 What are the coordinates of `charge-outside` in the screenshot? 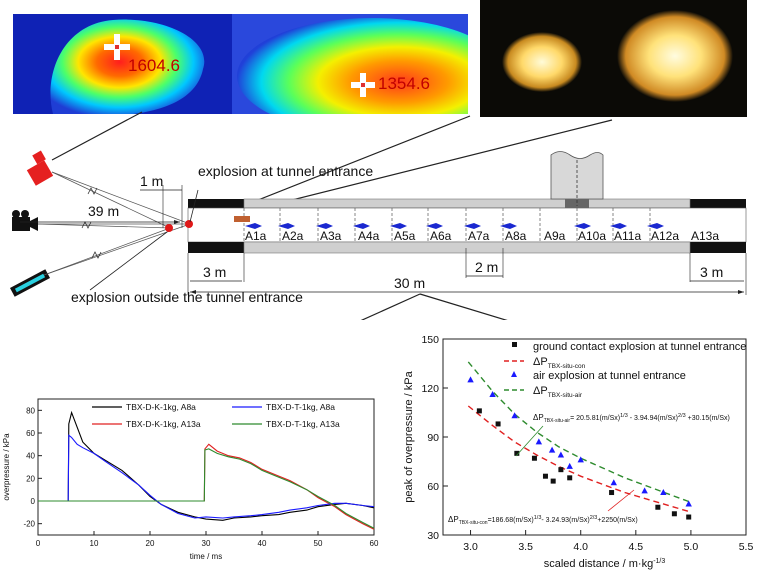 It's located at (169, 228).